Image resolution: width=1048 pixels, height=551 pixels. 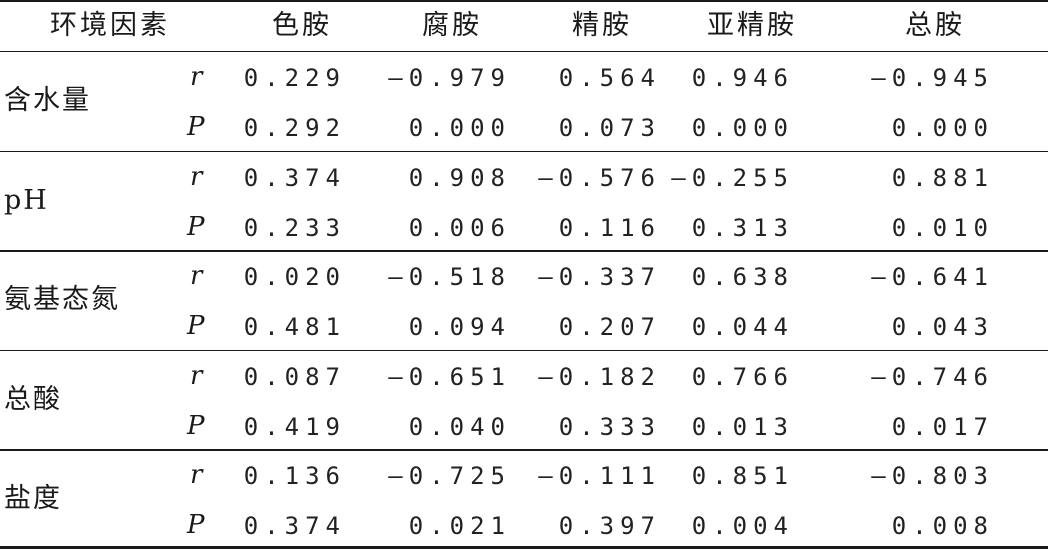 What do you see at coordinates (742, 476) in the screenshot?
I see `value-r-spermidine: 0.851` at bounding box center [742, 476].